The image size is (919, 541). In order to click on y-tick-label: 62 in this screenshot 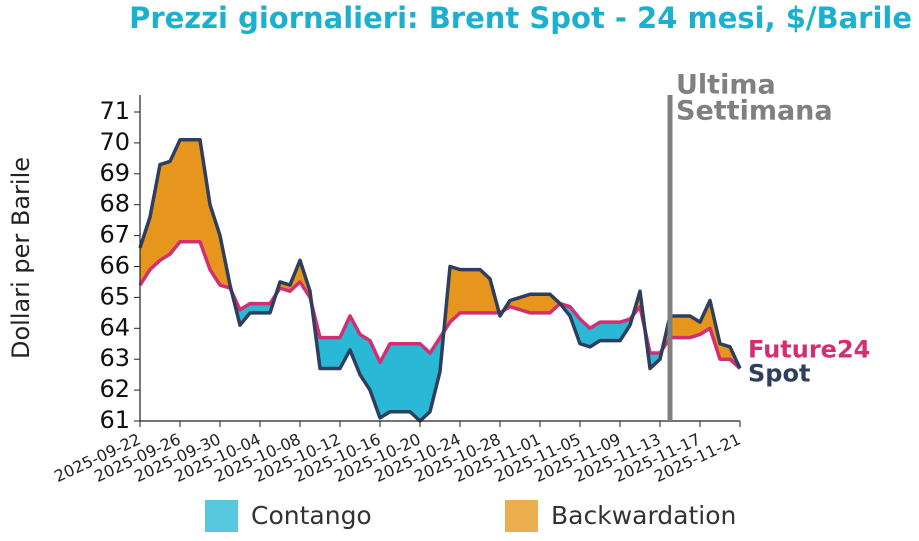, I will do `click(114, 389)`.